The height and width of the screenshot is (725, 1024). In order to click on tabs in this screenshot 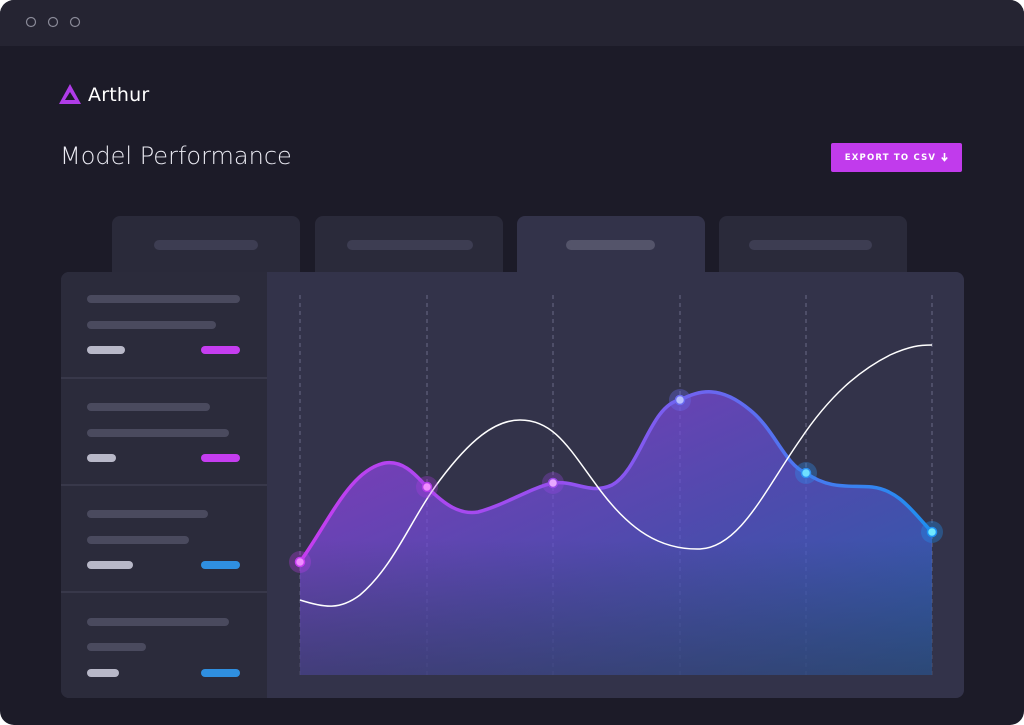, I will do `click(509, 251)`.